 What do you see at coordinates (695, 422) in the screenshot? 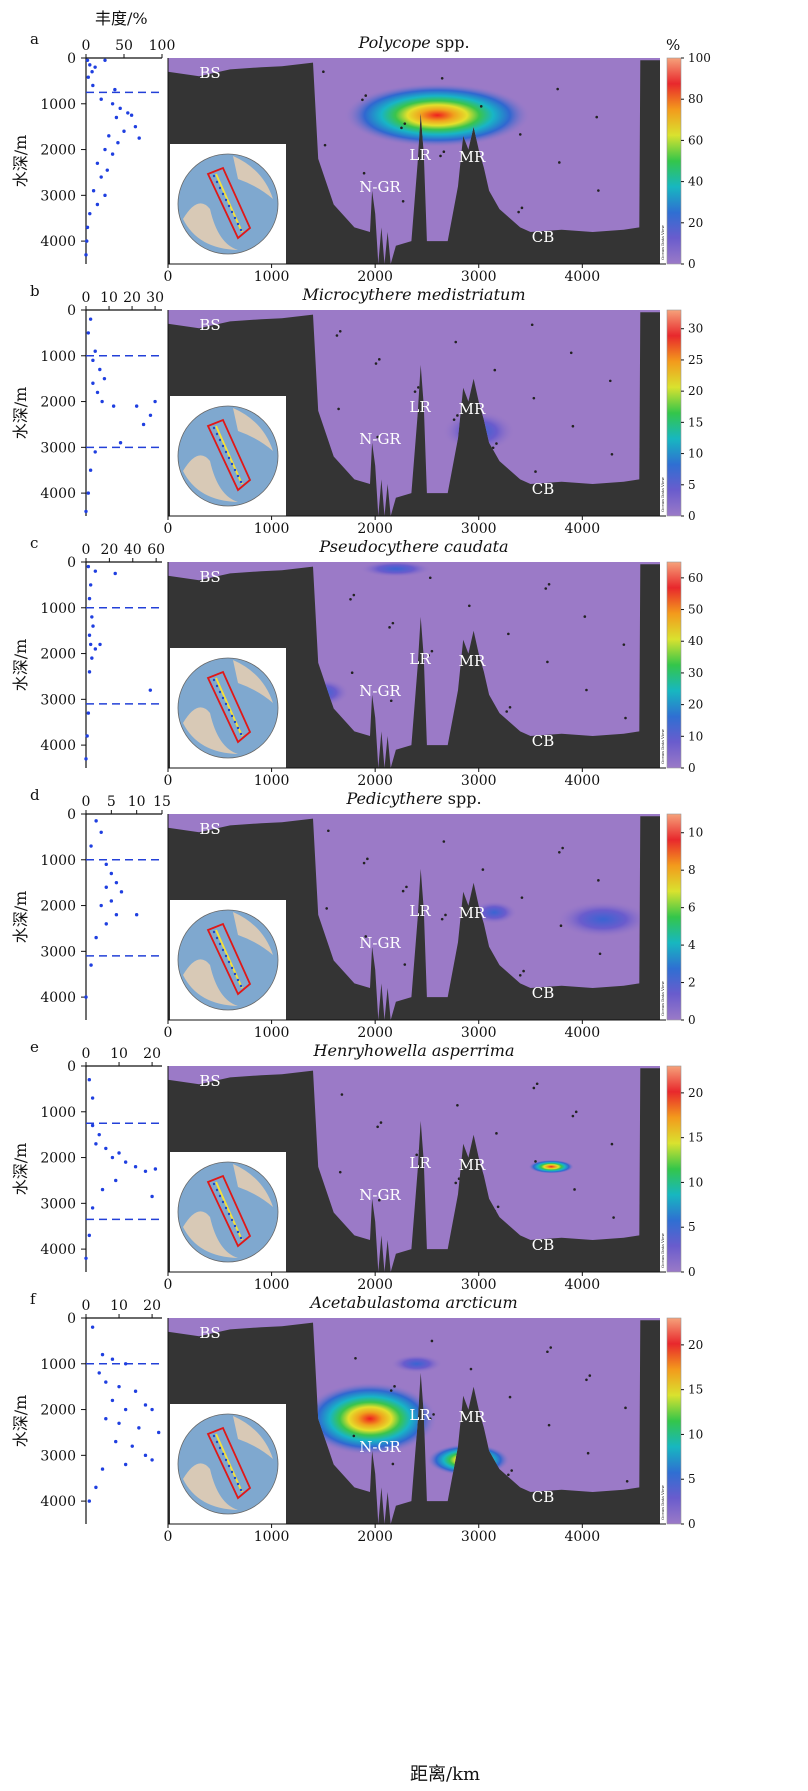
I see `colorbar-tick-label: 15` at bounding box center [695, 422].